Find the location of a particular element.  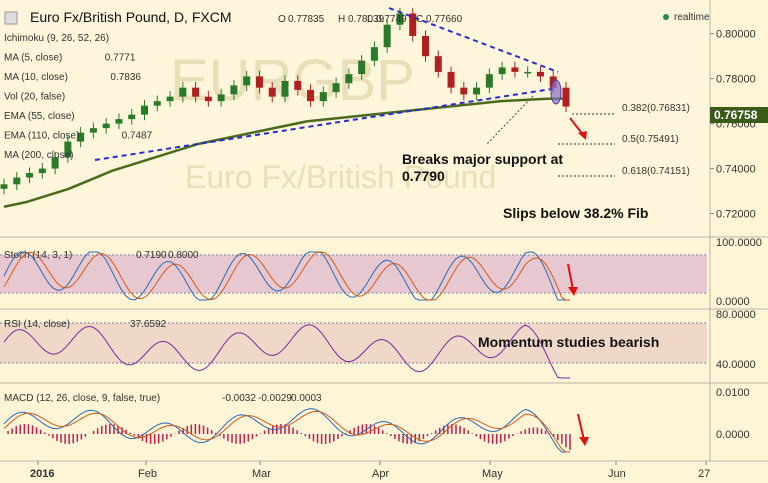

time-tick-label: Apr is located at coordinates (380, 474).